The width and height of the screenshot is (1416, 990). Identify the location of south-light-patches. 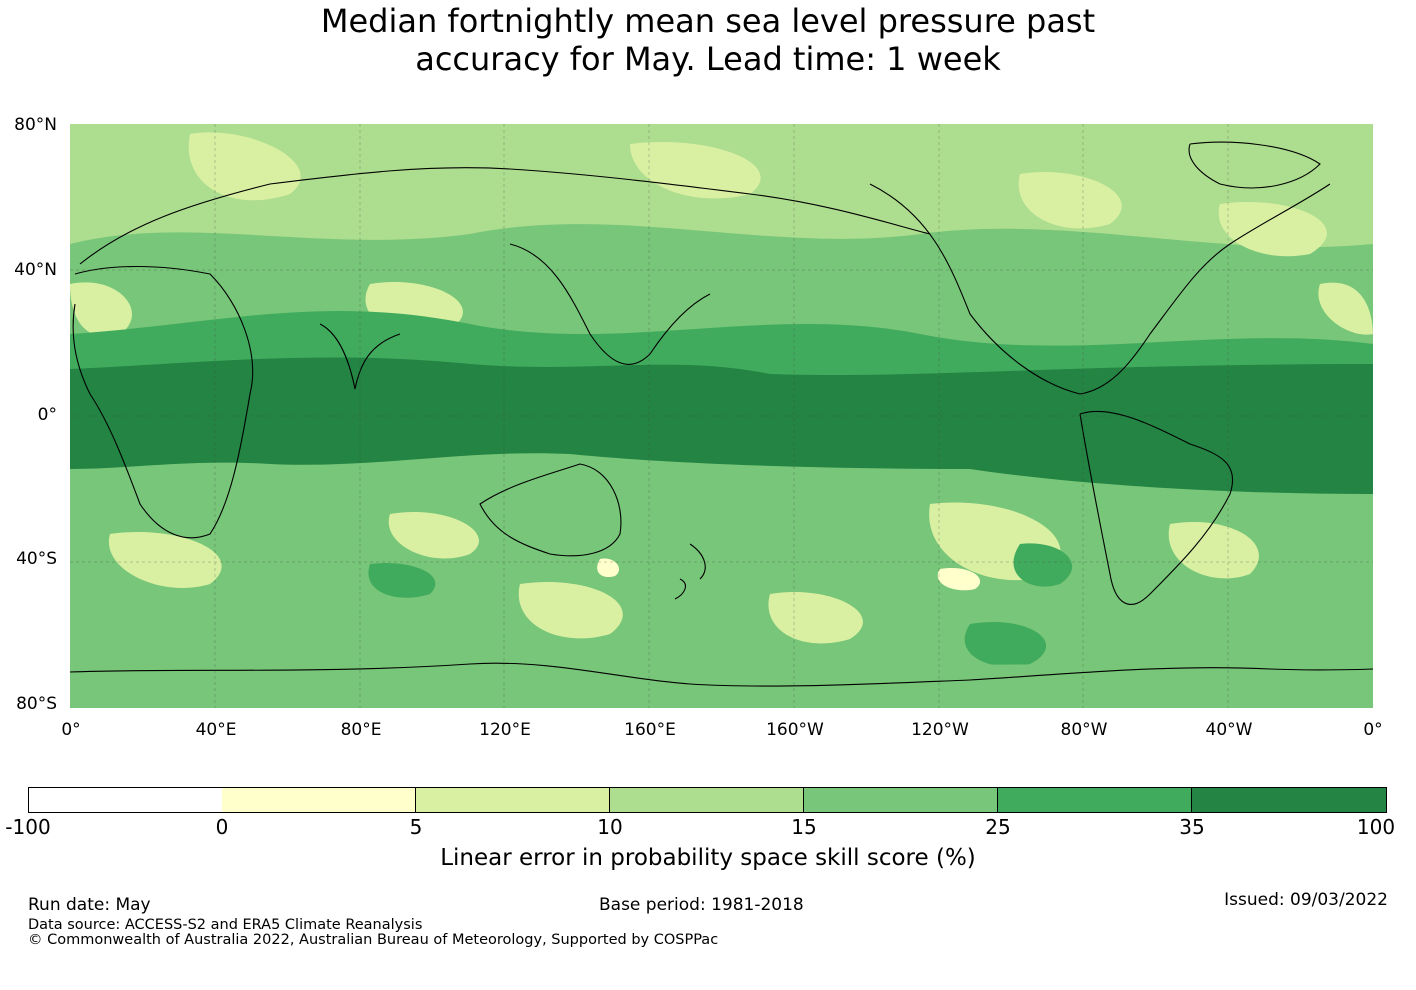
(683, 573).